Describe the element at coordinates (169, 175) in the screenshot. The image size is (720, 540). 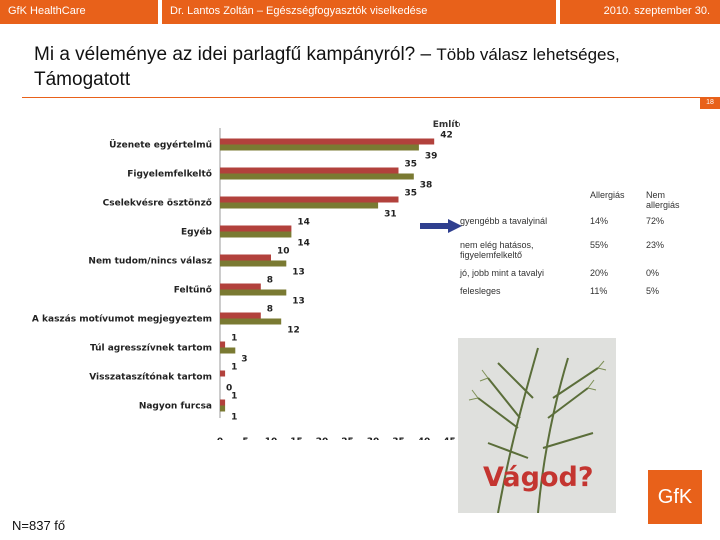
I see `category-label: Figyelemfelkeltő` at that location.